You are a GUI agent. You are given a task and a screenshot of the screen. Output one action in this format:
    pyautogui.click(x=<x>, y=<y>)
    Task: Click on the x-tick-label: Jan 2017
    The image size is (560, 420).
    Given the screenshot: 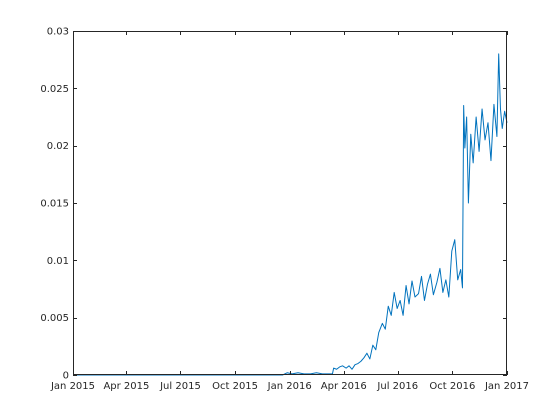 What is the action you would take?
    pyautogui.click(x=506, y=386)
    